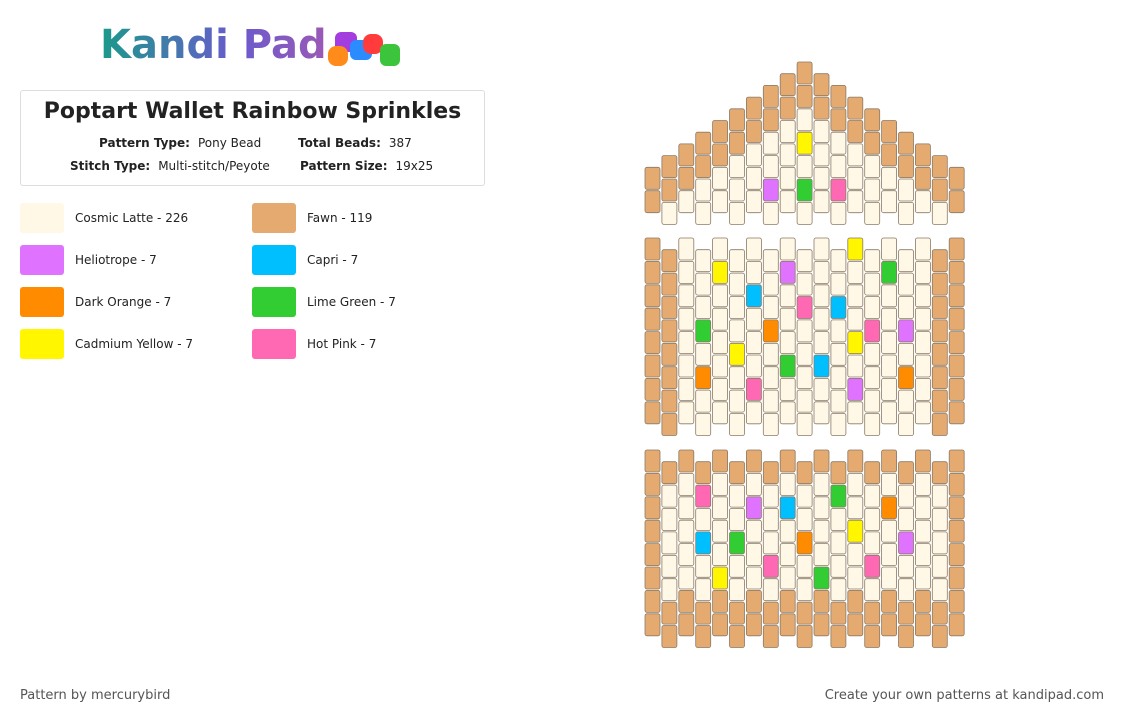 The width and height of the screenshot is (1124, 720). What do you see at coordinates (213, 45) in the screenshot?
I see `logo: Kandi Pad` at bounding box center [213, 45].